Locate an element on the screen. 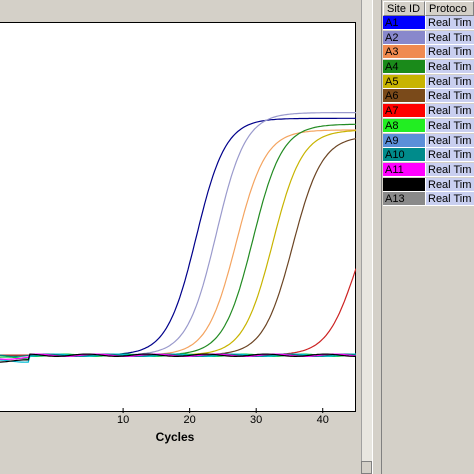  protocol-column-header: Protoco is located at coordinates (449, 8).